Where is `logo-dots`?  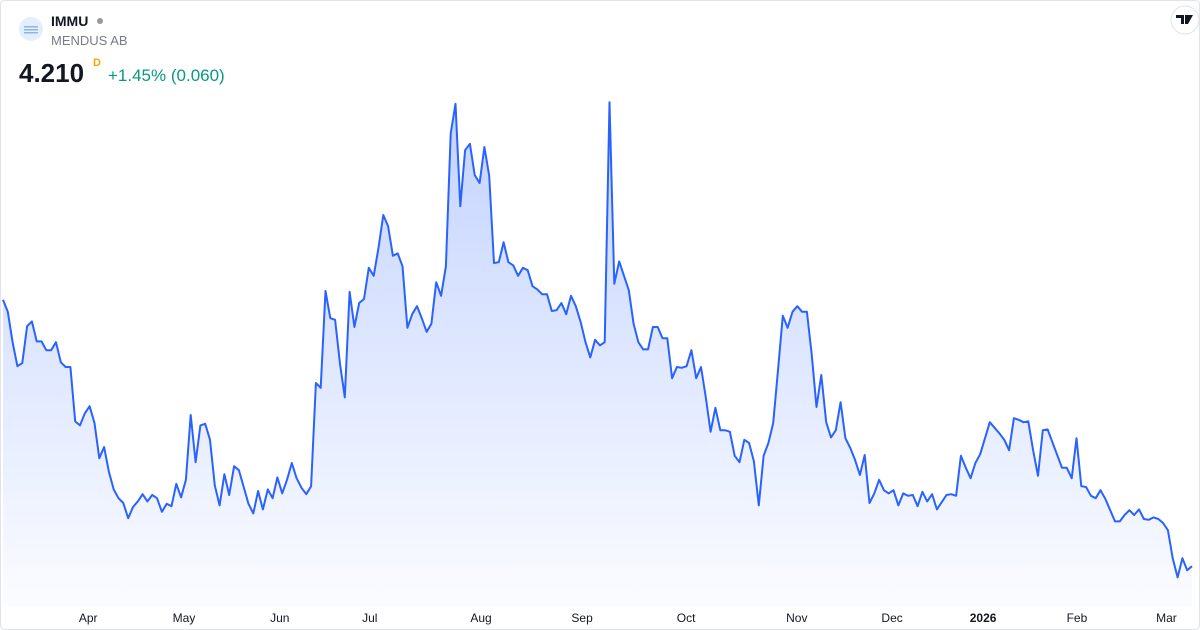 logo-dots is located at coordinates (31, 30).